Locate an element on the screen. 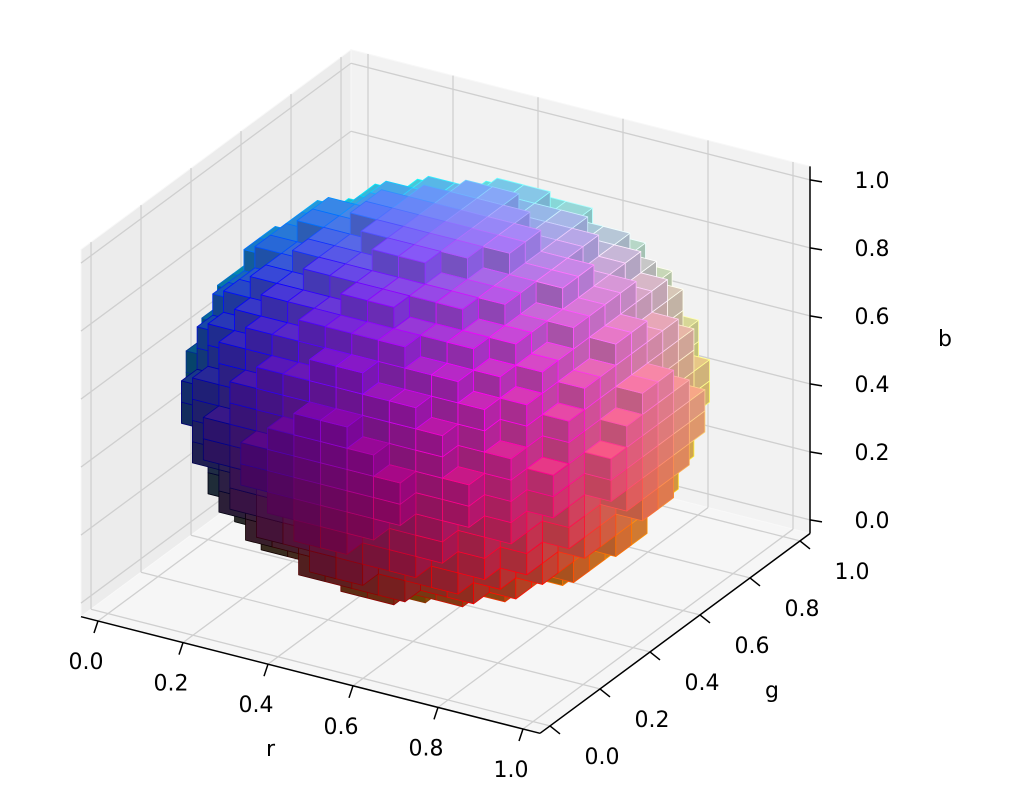  z-tick-label: 0.0 is located at coordinates (872, 521).